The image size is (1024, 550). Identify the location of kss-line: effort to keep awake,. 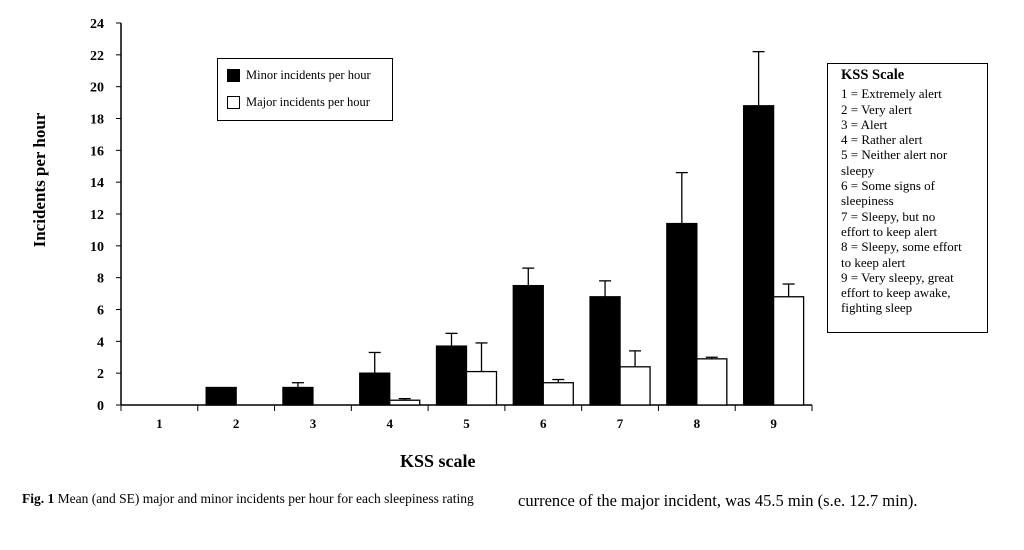
(896, 293).